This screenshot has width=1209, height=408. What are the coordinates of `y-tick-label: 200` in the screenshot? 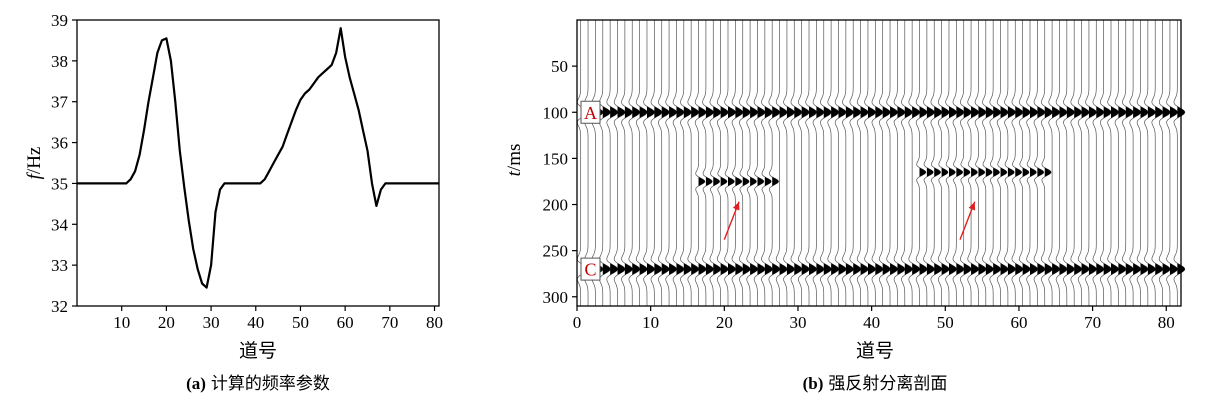 It's located at (556, 205).